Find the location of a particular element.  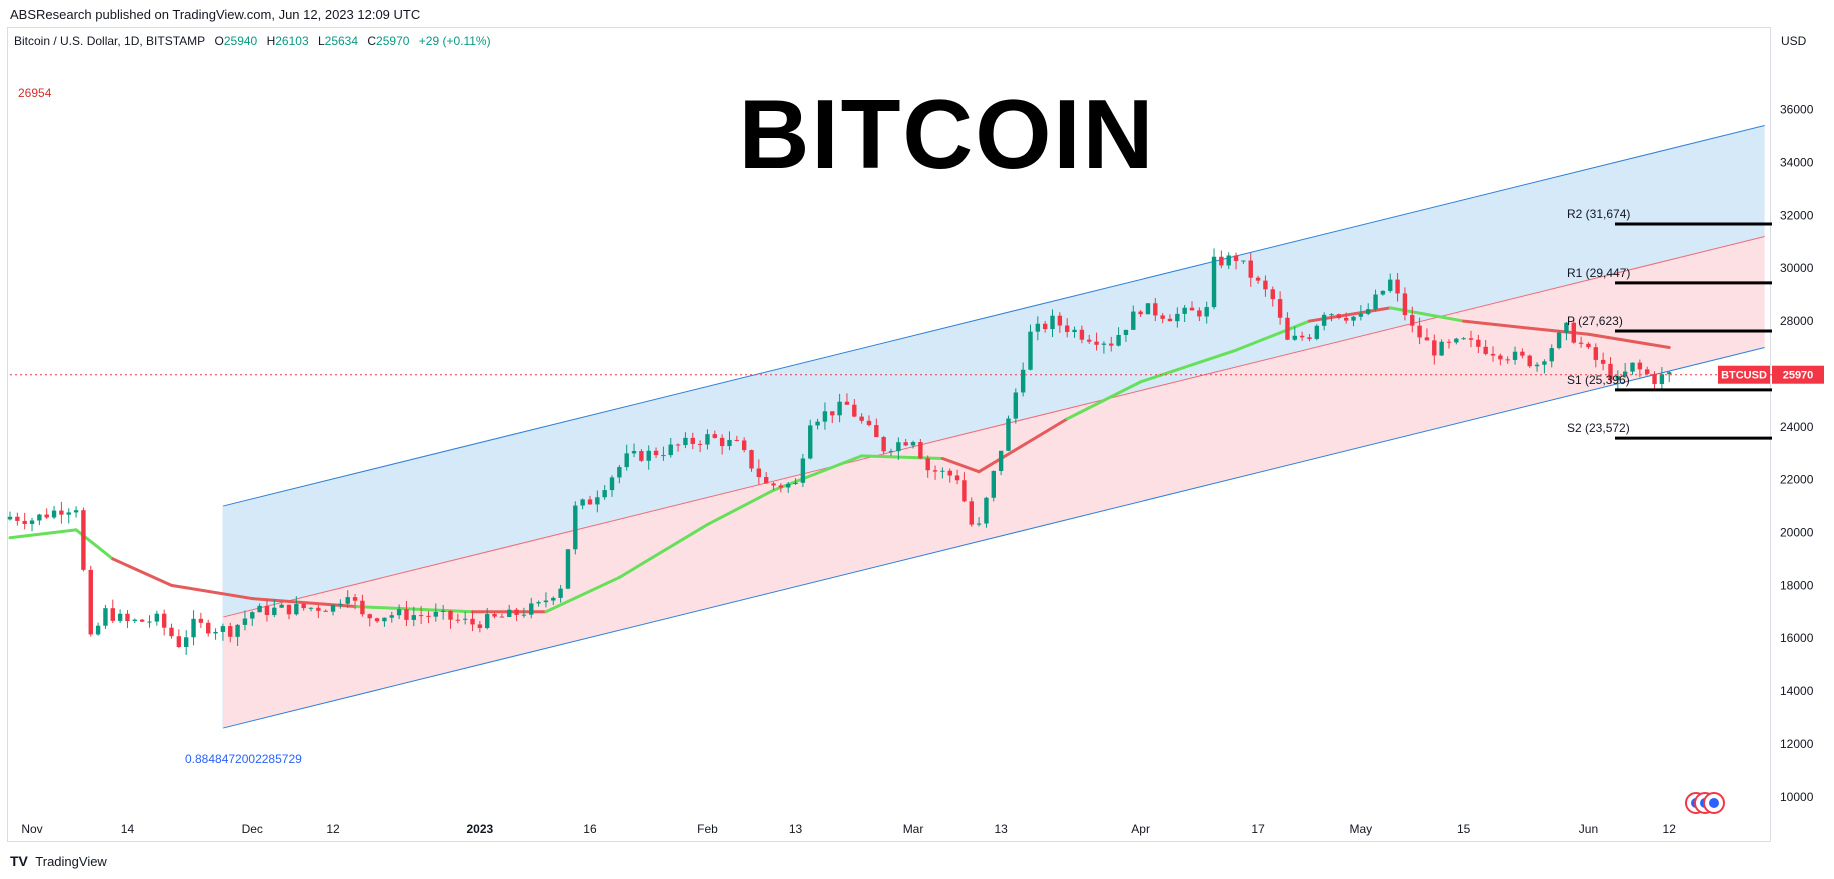

y-tick-label: 22000 is located at coordinates (1797, 480).